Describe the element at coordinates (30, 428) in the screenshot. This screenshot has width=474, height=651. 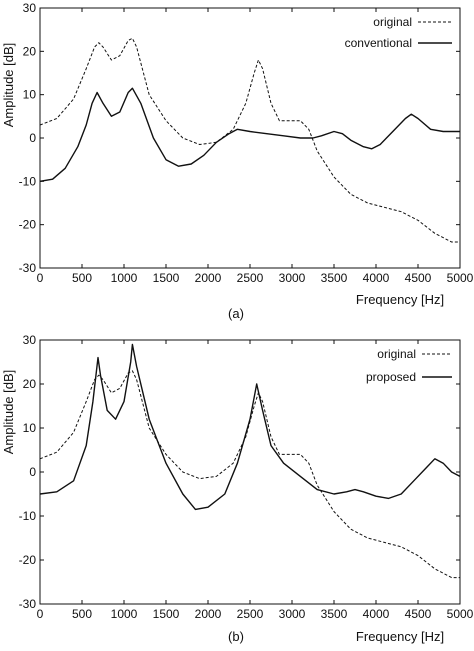
I see `y-tick-label-b: 10` at that location.